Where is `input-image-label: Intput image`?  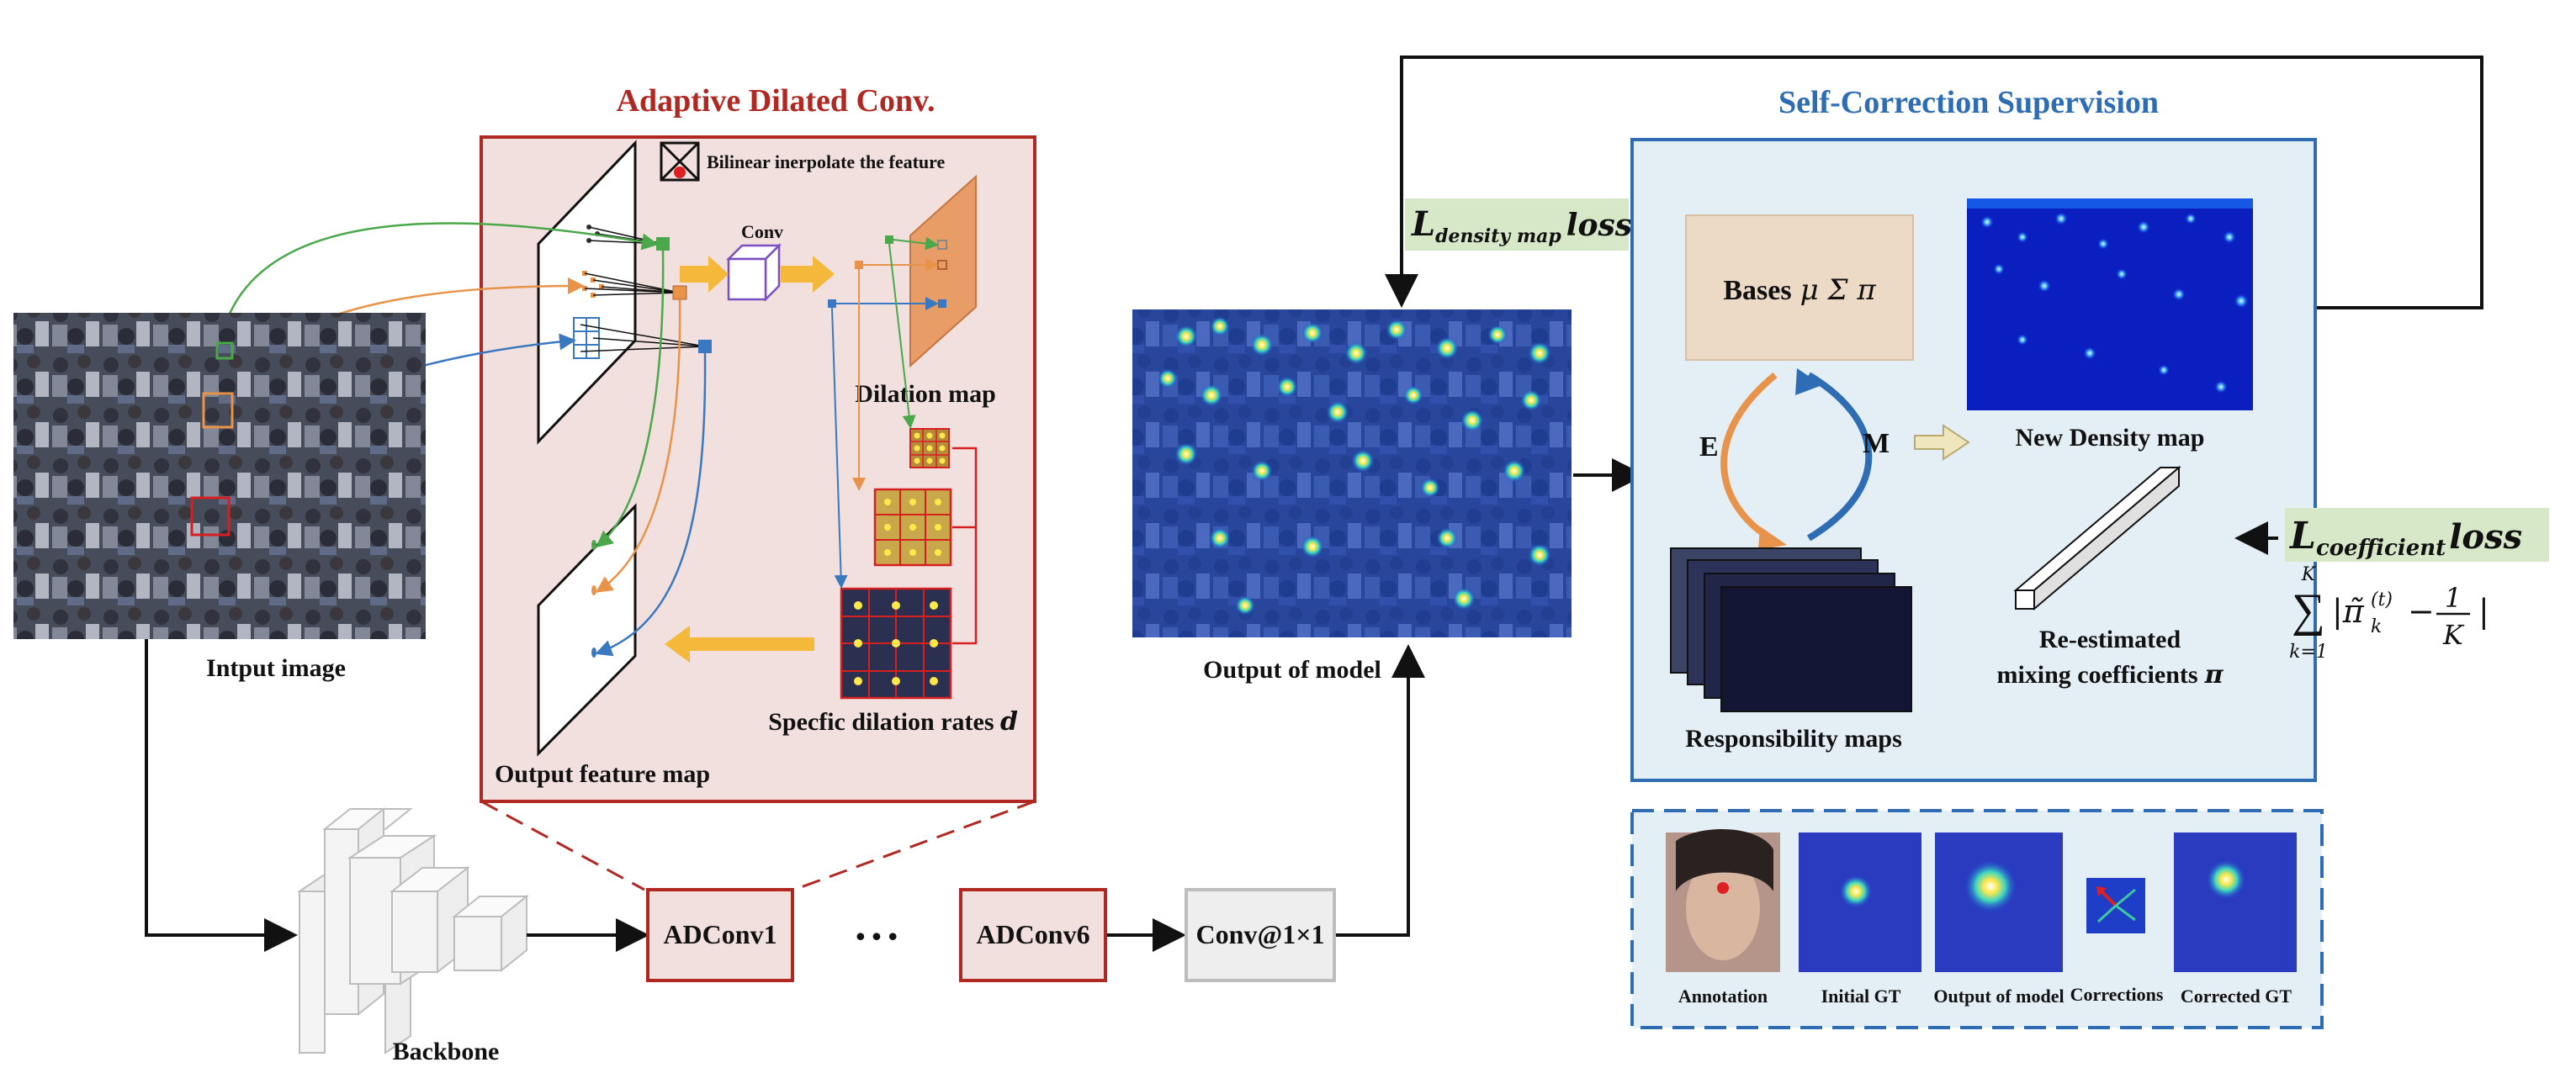 input-image-label: Intput image is located at coordinates (276, 668).